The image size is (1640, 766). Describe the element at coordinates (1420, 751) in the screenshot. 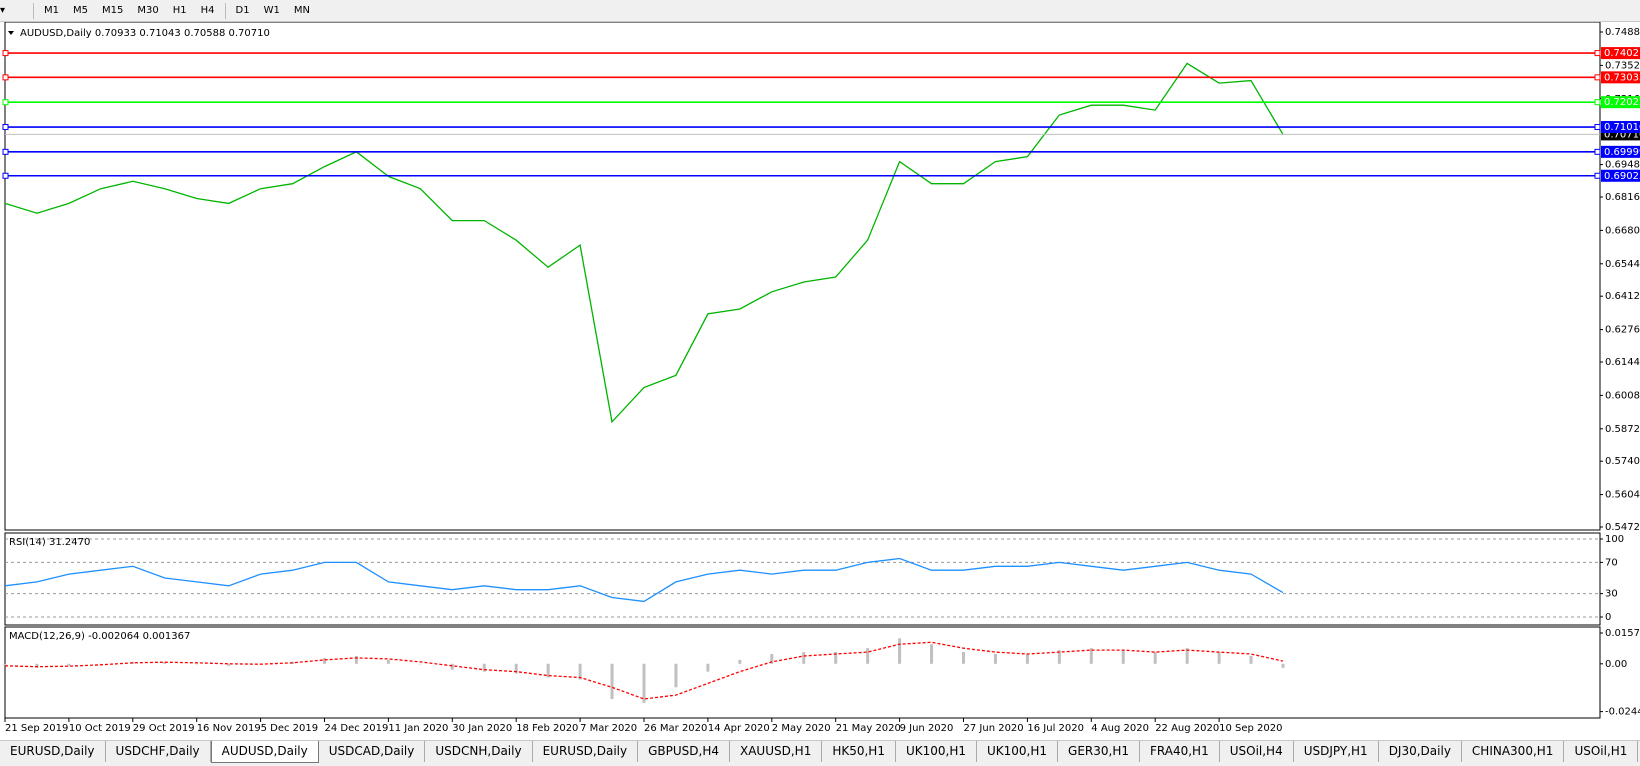

I see `symbol-tab: DJ30,Daily` at that location.